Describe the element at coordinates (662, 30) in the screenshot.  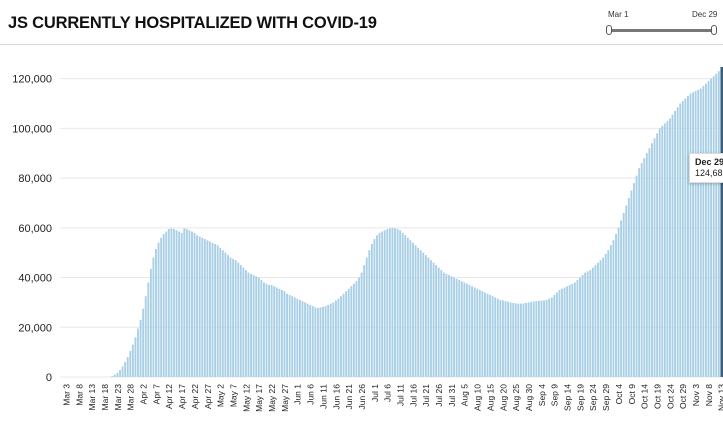
I see `range-track` at that location.